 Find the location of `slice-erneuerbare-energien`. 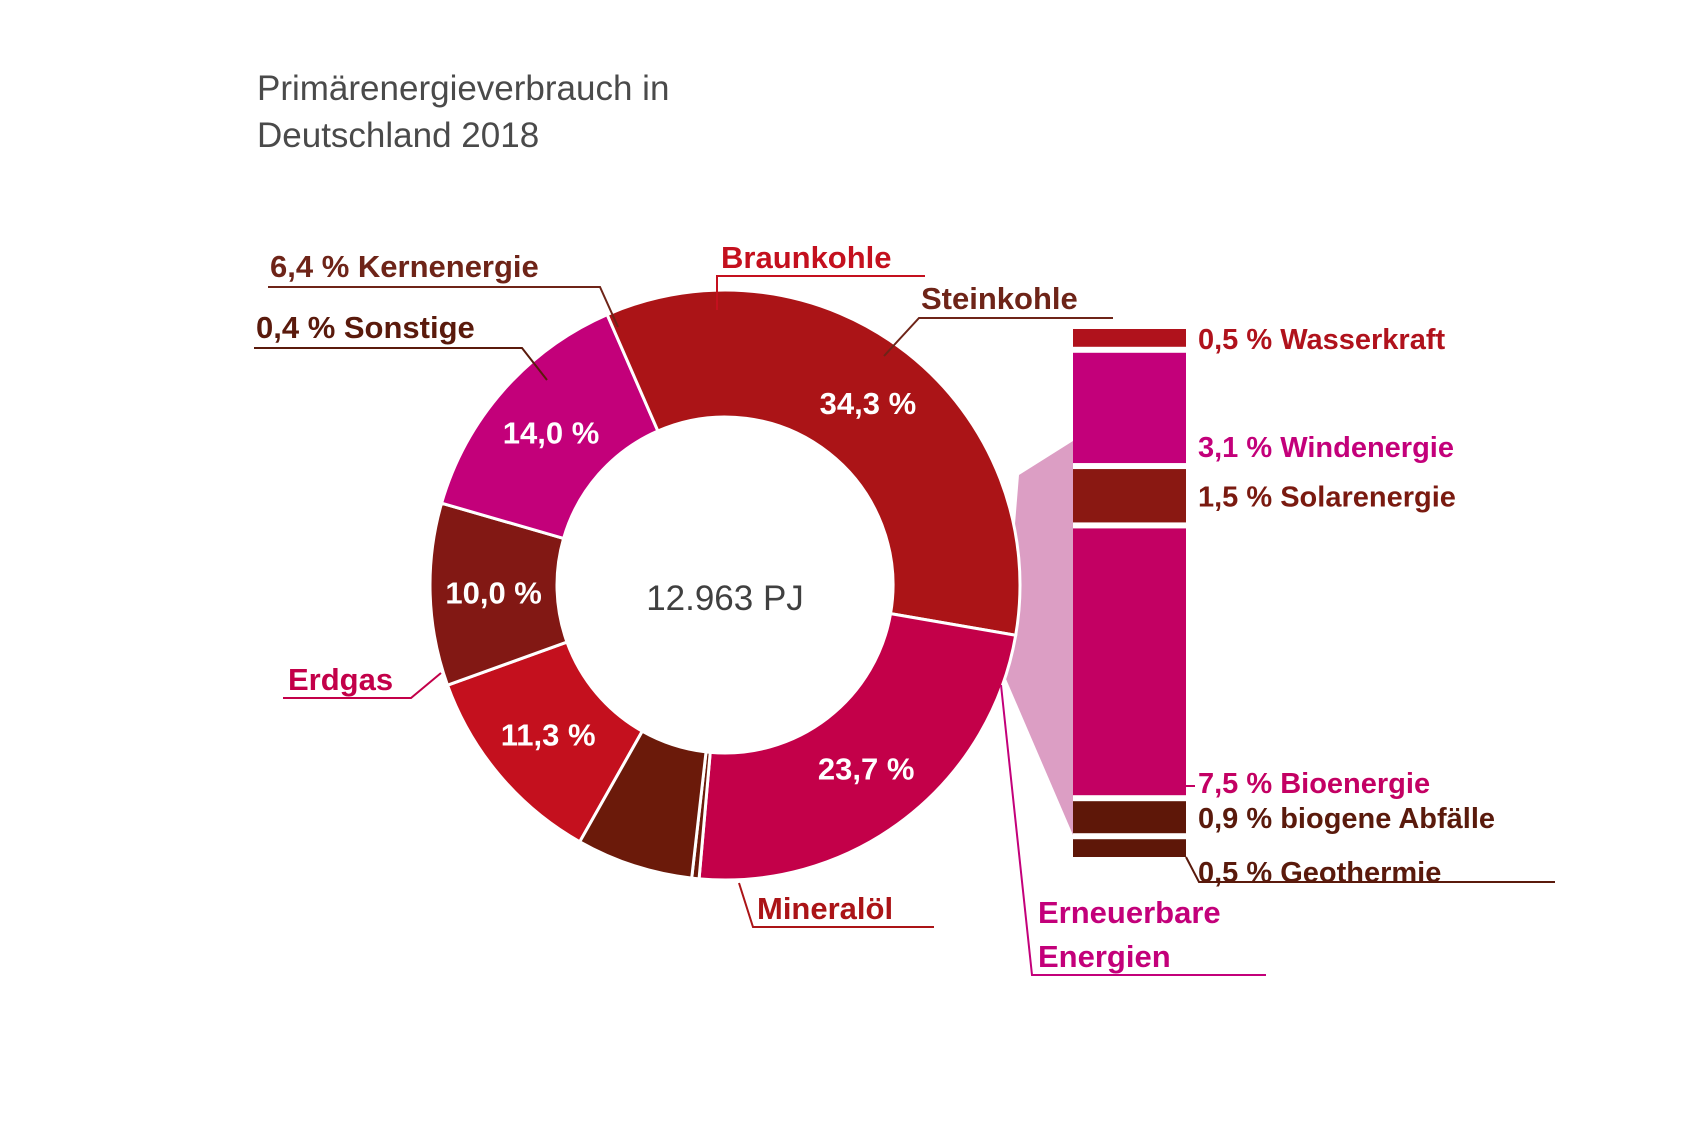

slice-erneuerbare-energien is located at coordinates (549, 426).